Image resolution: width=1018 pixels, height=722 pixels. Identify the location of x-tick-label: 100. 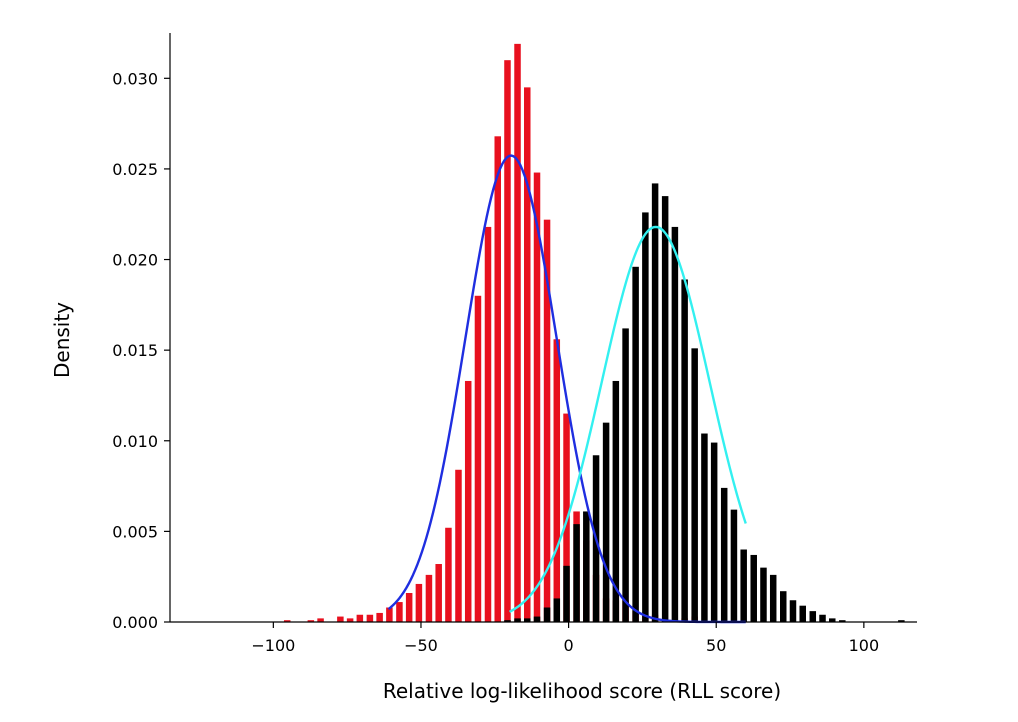
(864, 645).